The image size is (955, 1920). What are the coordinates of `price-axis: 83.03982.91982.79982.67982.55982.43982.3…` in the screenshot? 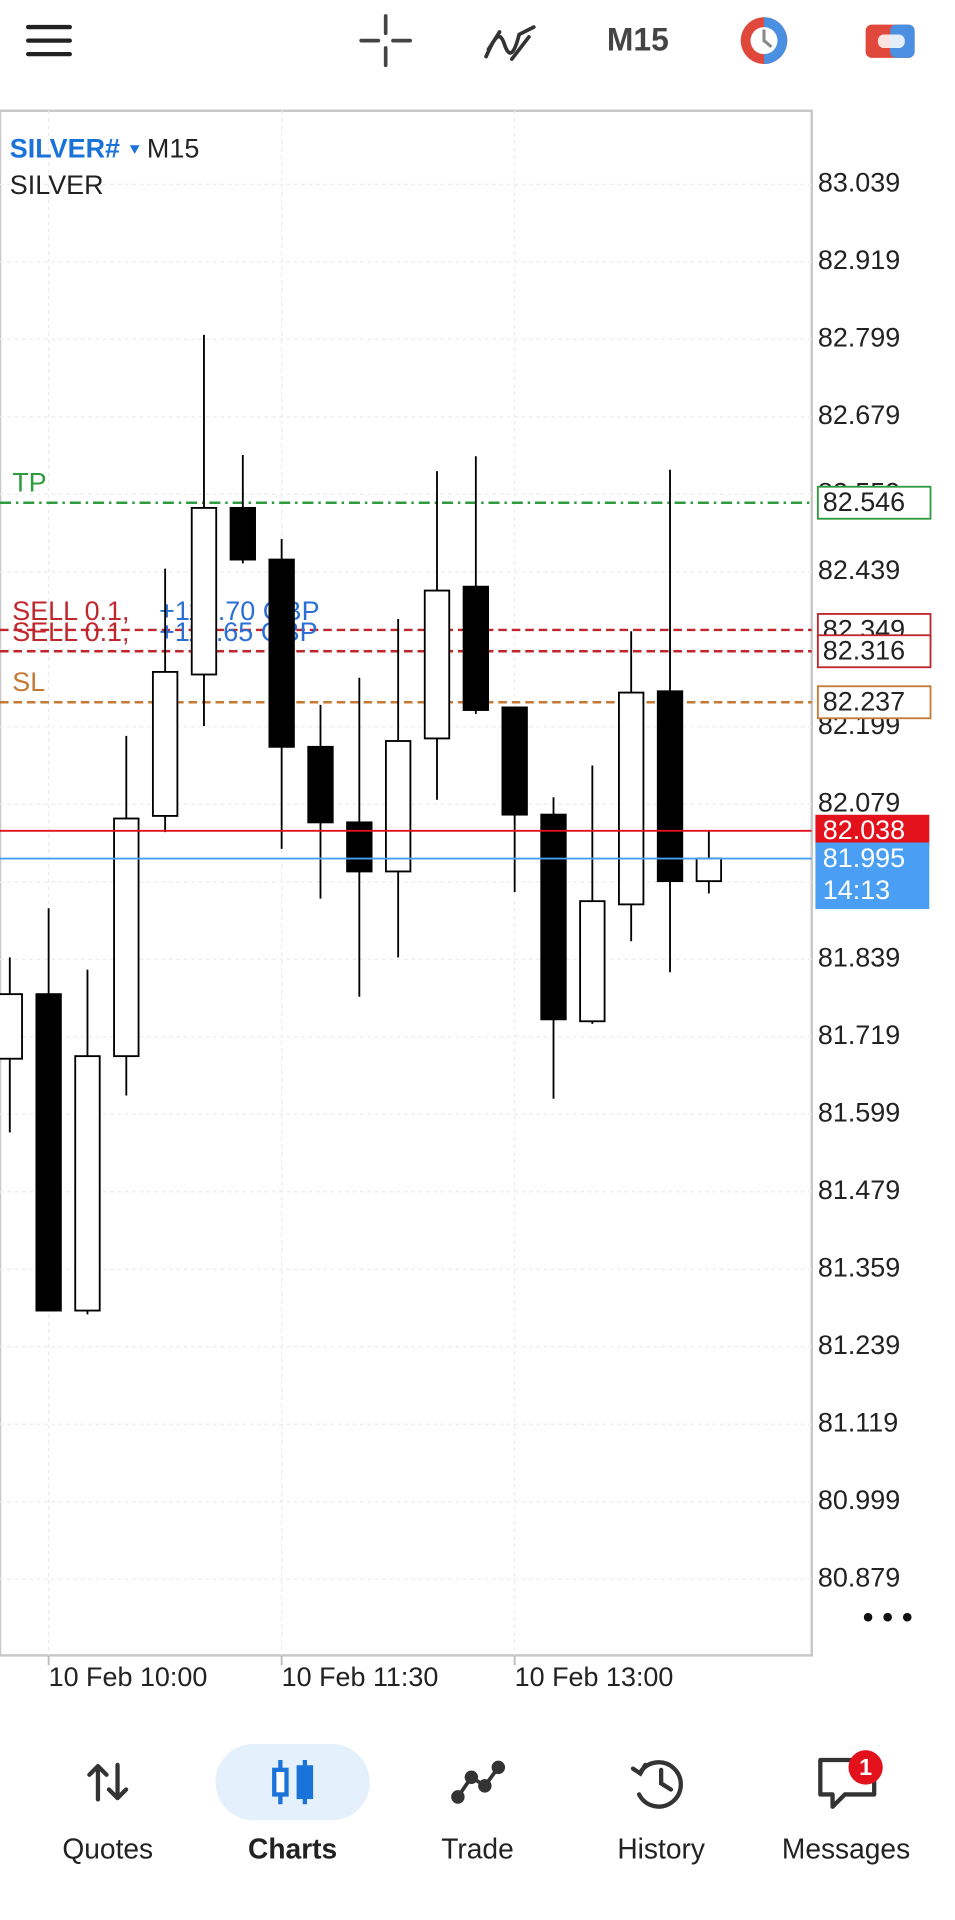 It's located at (873, 879).